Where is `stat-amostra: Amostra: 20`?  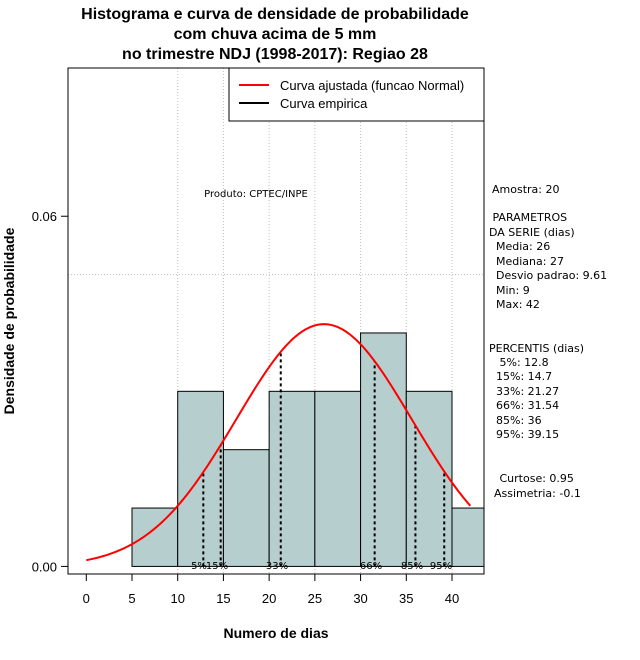
stat-amostra: Amostra: 20 is located at coordinates (526, 189).